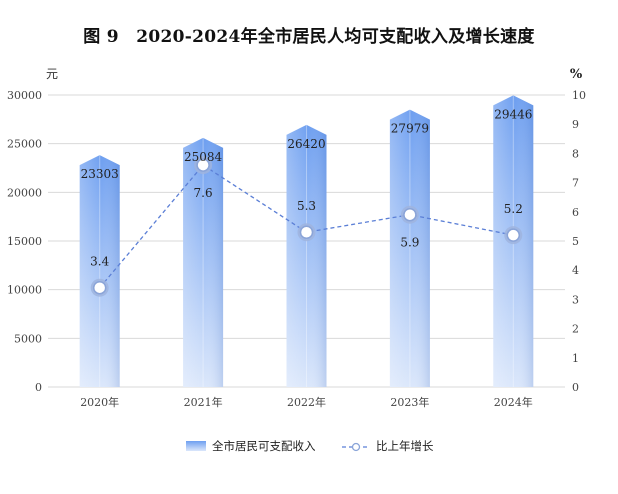 This screenshot has height=494, width=618. Describe the element at coordinates (575, 153) in the screenshot. I see `y-right-tick-label: 8` at that location.